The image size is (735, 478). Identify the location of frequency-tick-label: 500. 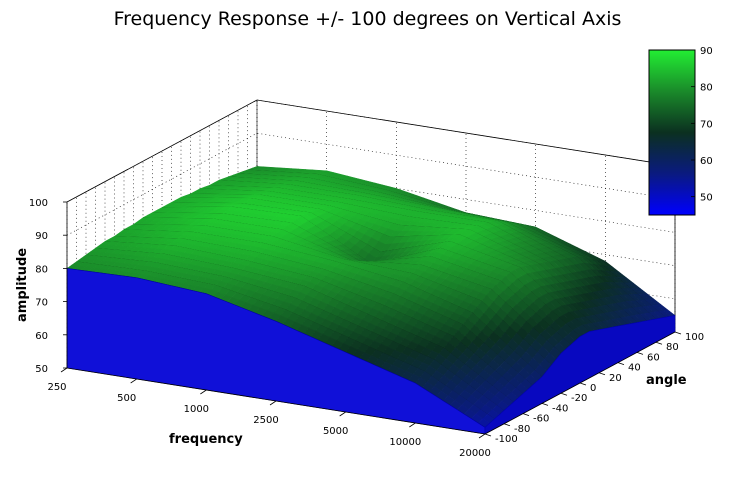
(126, 398).